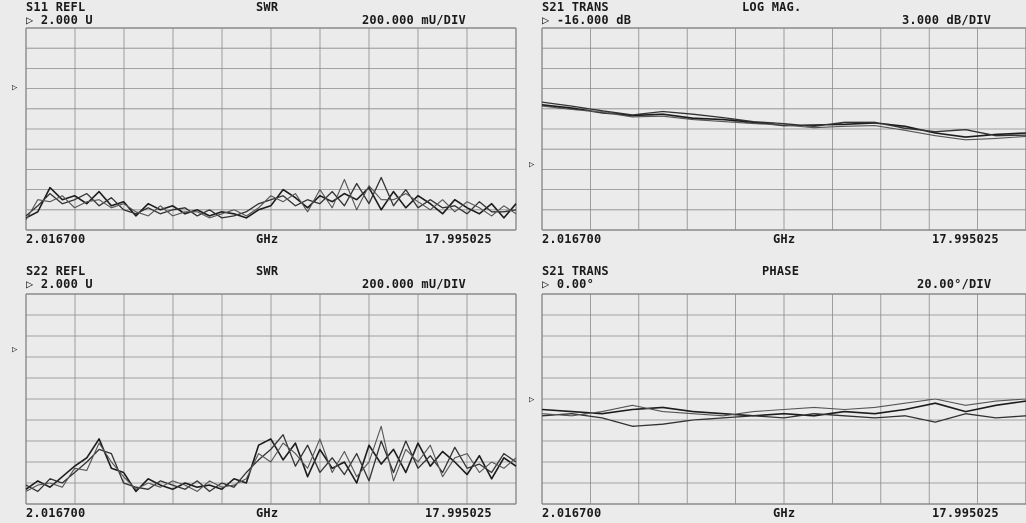 This screenshot has height=523, width=1026. I want to click on format-label: PHASE, so click(781, 271).